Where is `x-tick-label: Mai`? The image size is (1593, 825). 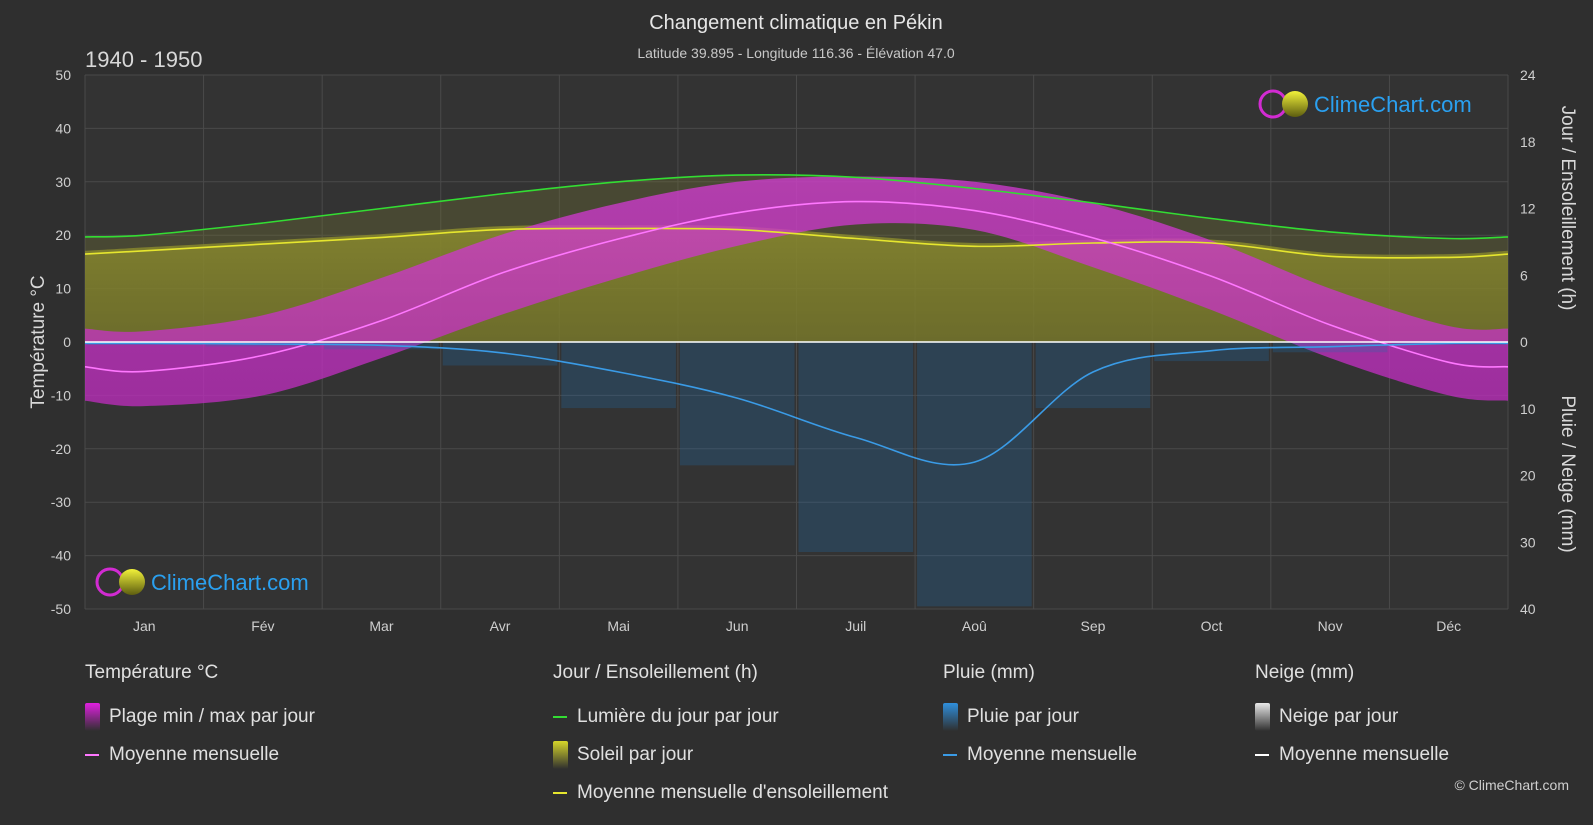
x-tick-label: Mai is located at coordinates (618, 626).